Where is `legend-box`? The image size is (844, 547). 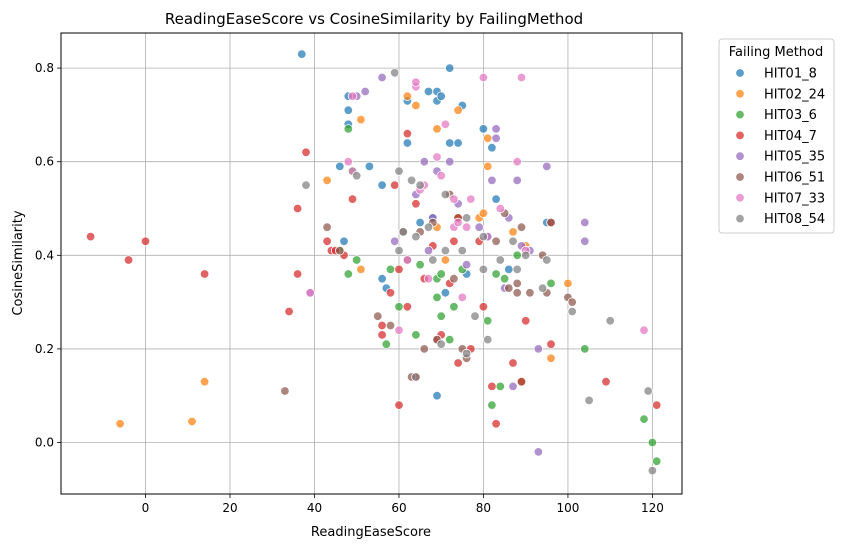
legend-box is located at coordinates (776, 136).